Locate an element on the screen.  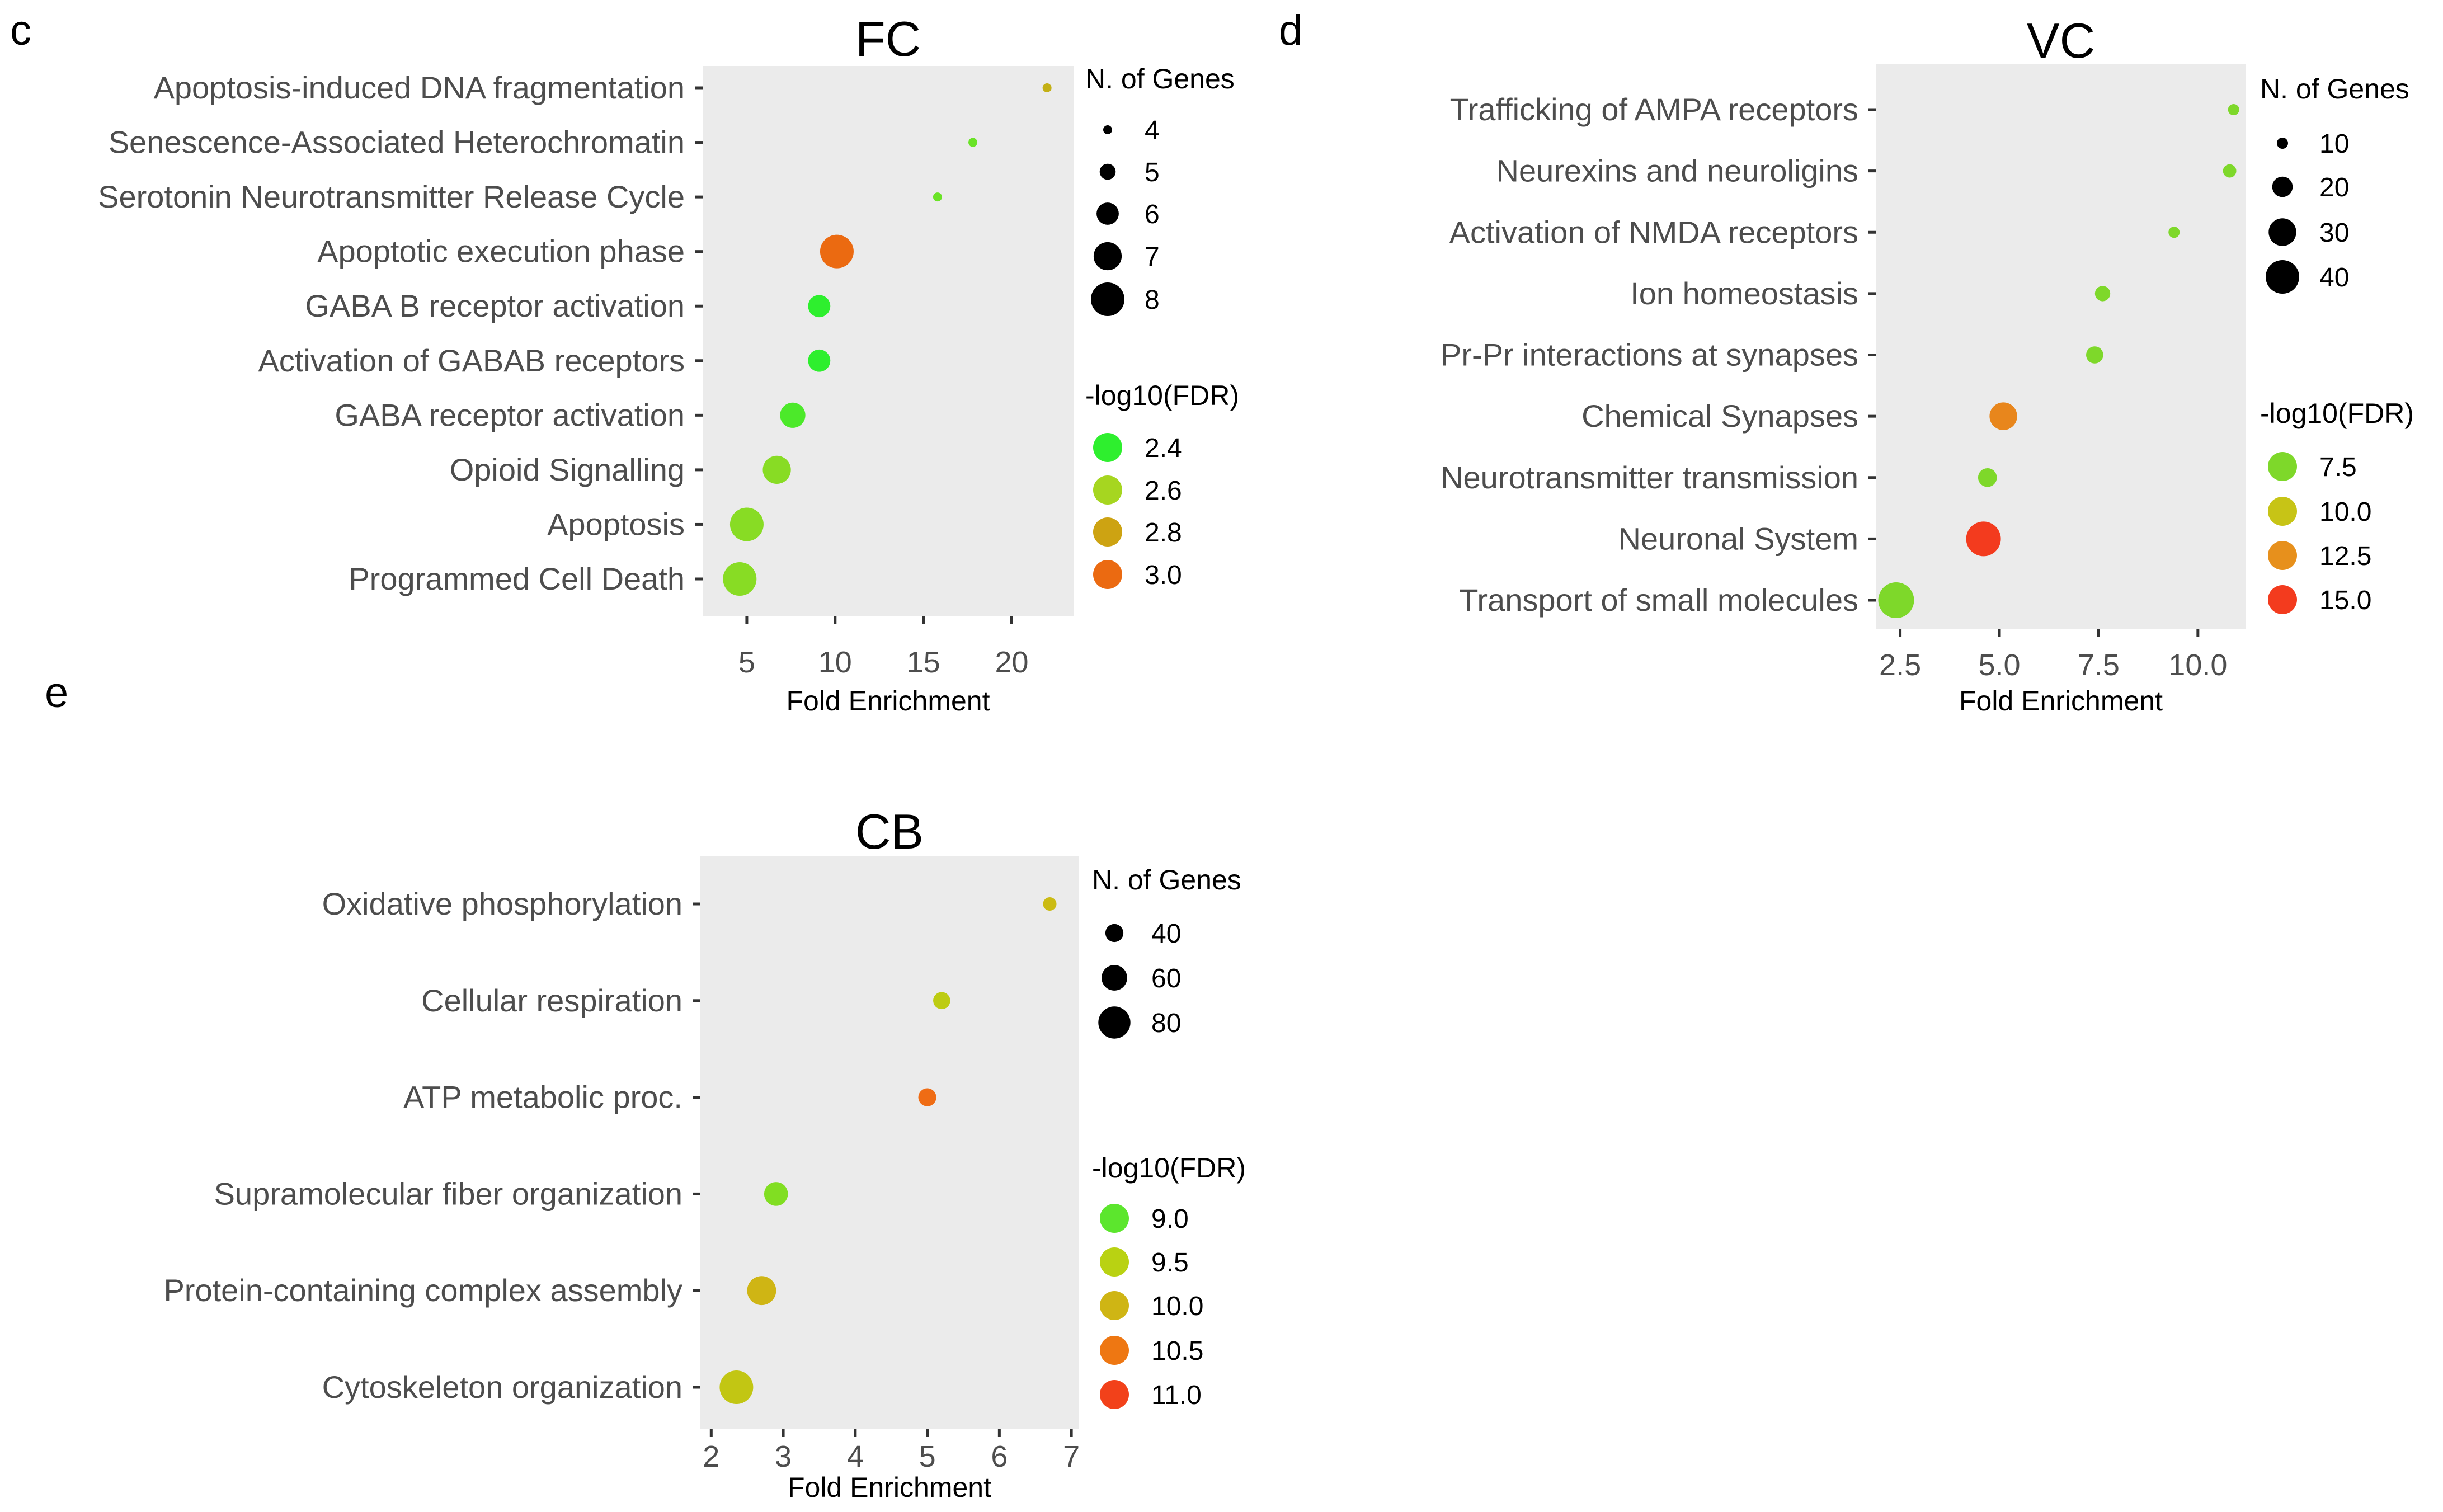
x-tick-label: 10.0 is located at coordinates (2197, 665).